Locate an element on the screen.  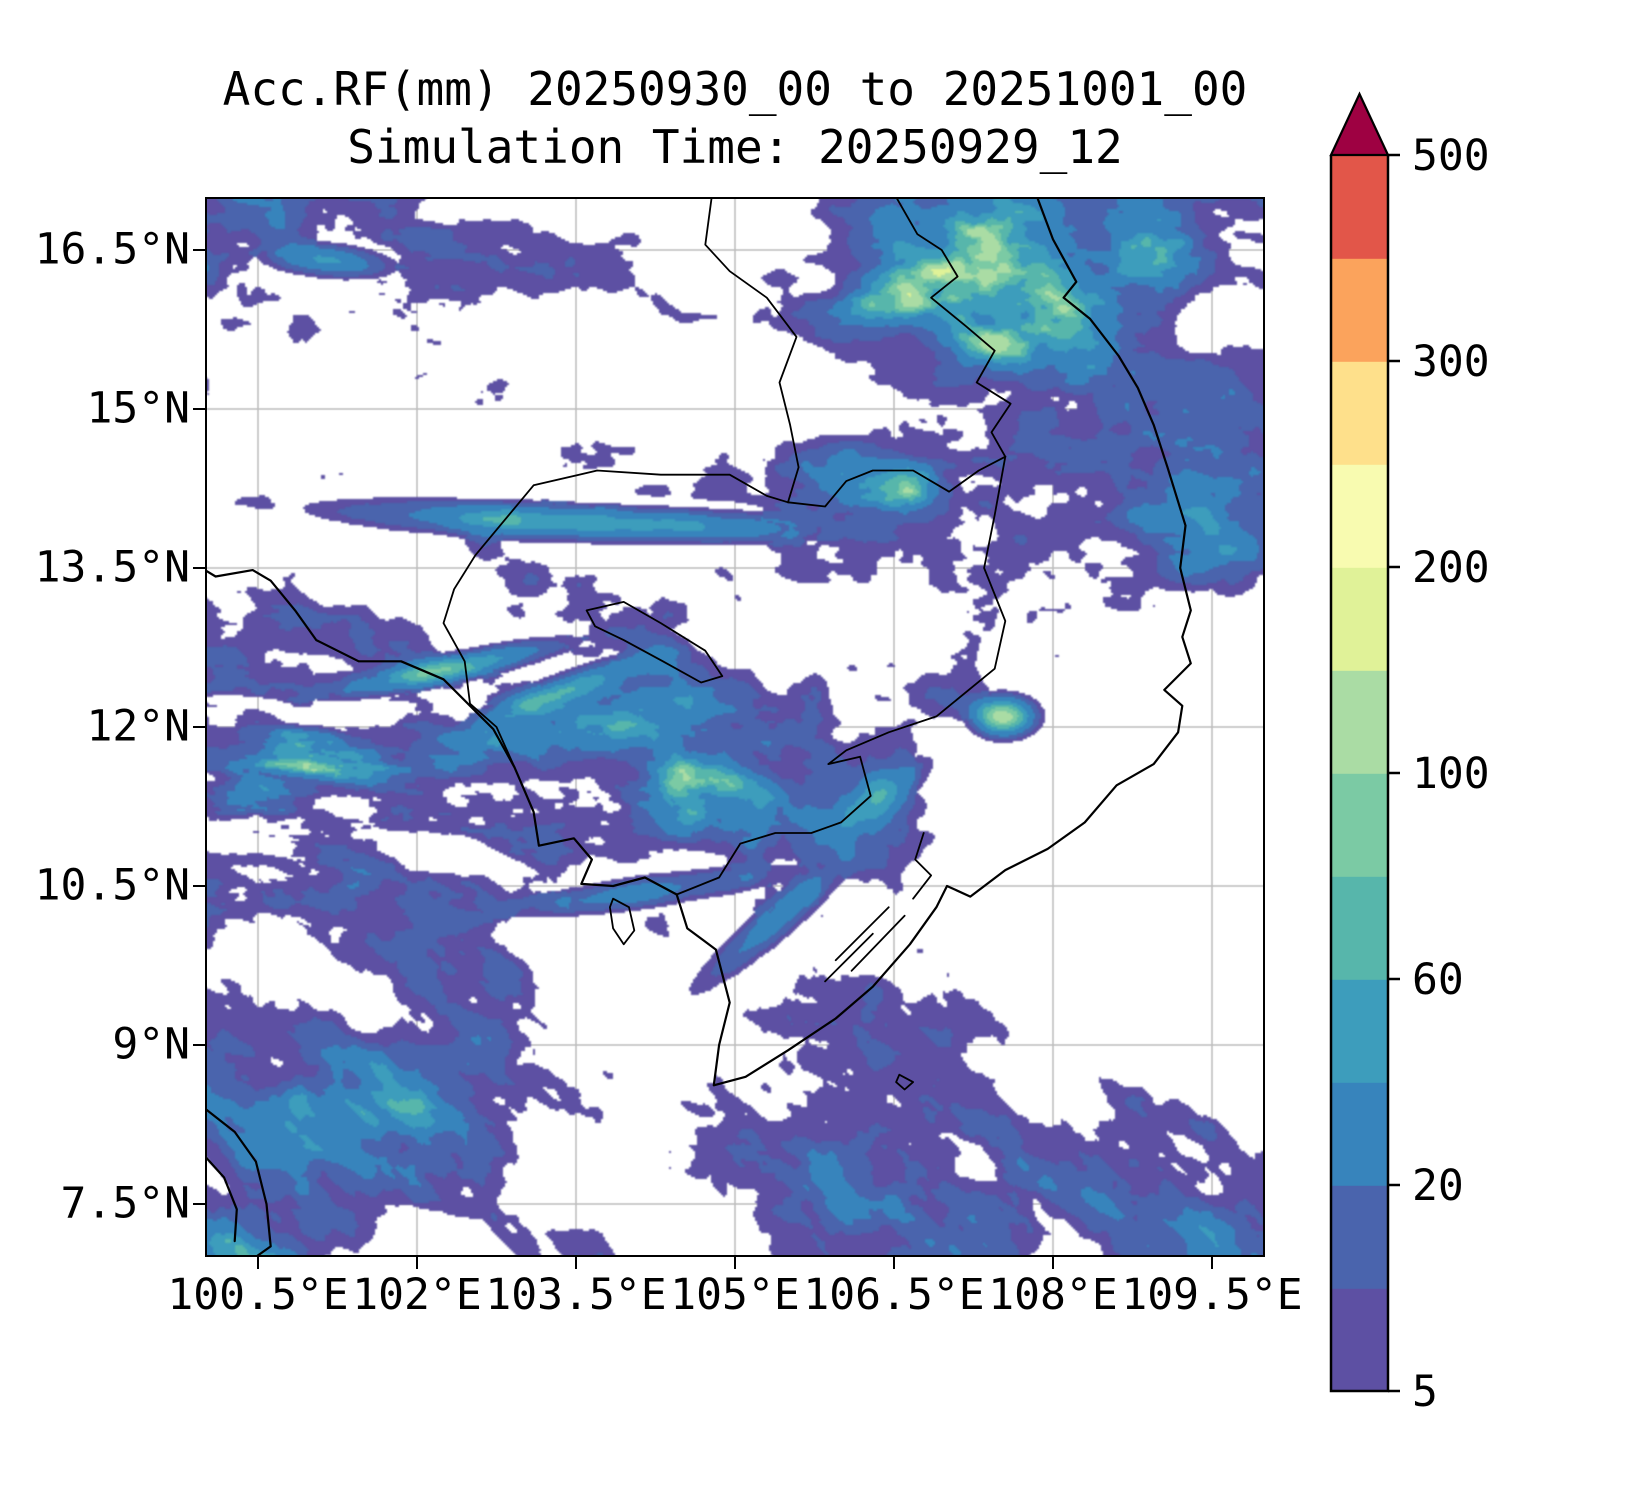
y-tick-label: 15°N is located at coordinates (138, 408).